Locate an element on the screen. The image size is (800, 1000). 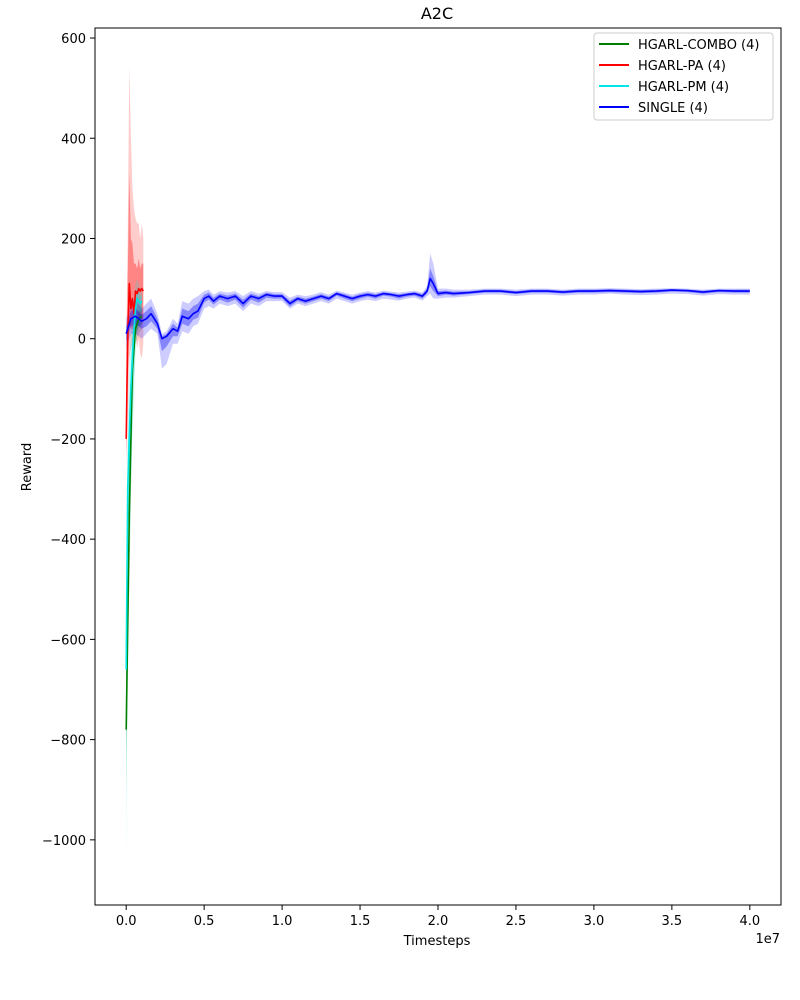
y-tick-label: 400 is located at coordinates (73, 139).